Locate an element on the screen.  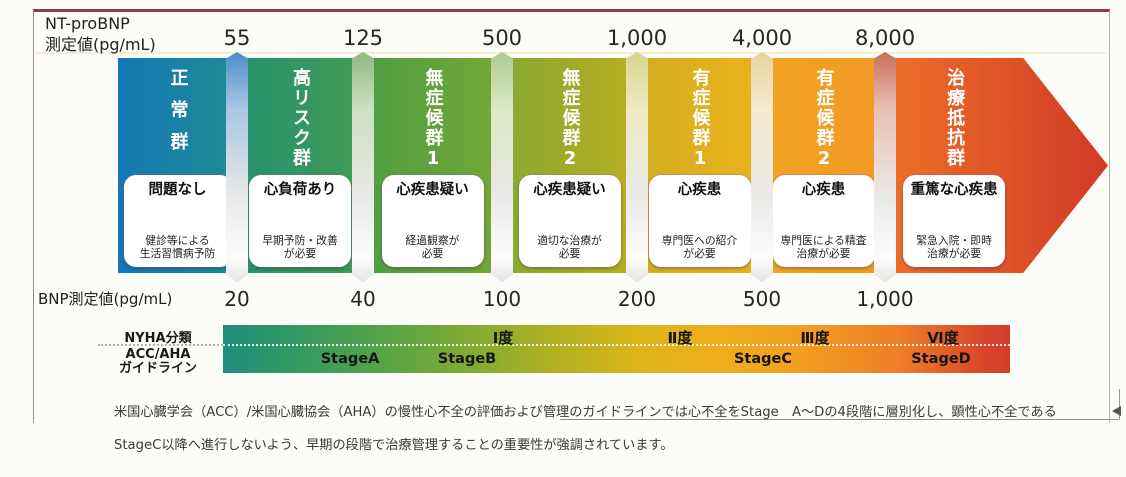
segment-high-risk: 高リスク群 心負荷あり 早期予防・改善 が必要 is located at coordinates (300, 165).